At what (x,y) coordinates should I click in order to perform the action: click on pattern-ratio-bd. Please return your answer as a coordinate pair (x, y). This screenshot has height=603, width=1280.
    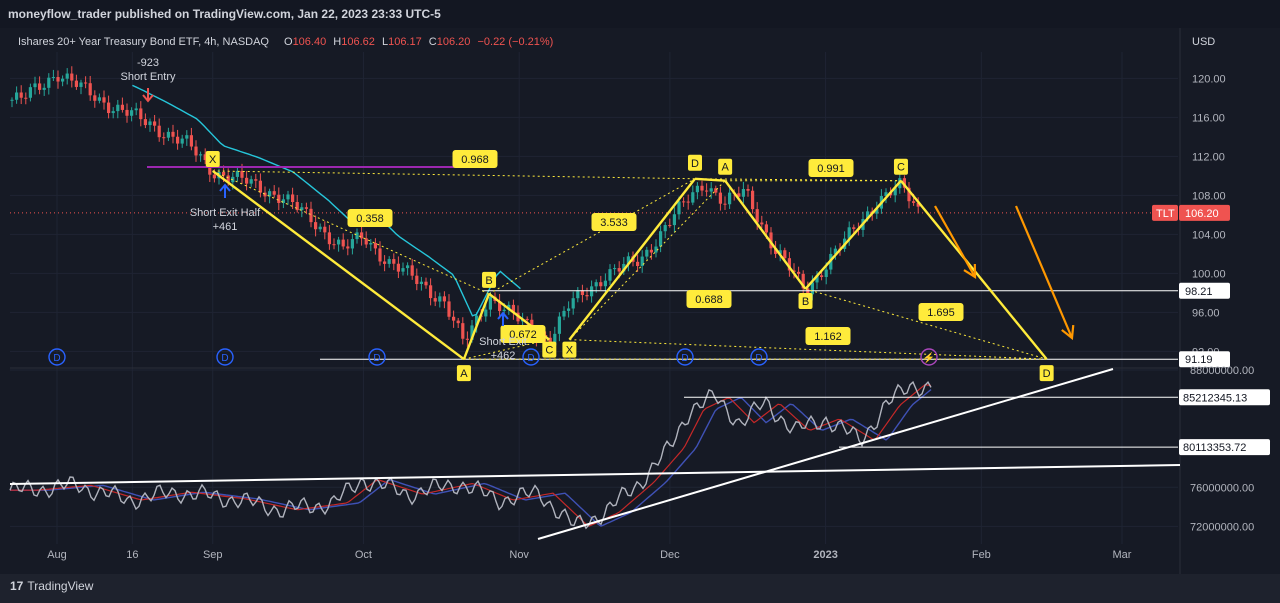
    Looking at the image, I should click on (592, 236).